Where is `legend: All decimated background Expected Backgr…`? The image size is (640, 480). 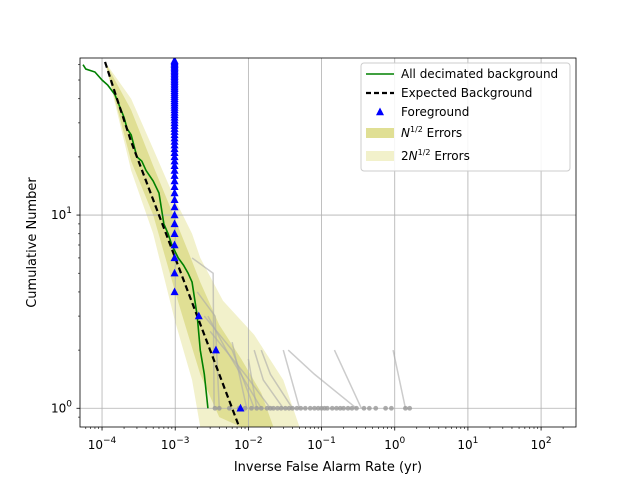 legend: All decimated background Expected Backgr… is located at coordinates (465, 117).